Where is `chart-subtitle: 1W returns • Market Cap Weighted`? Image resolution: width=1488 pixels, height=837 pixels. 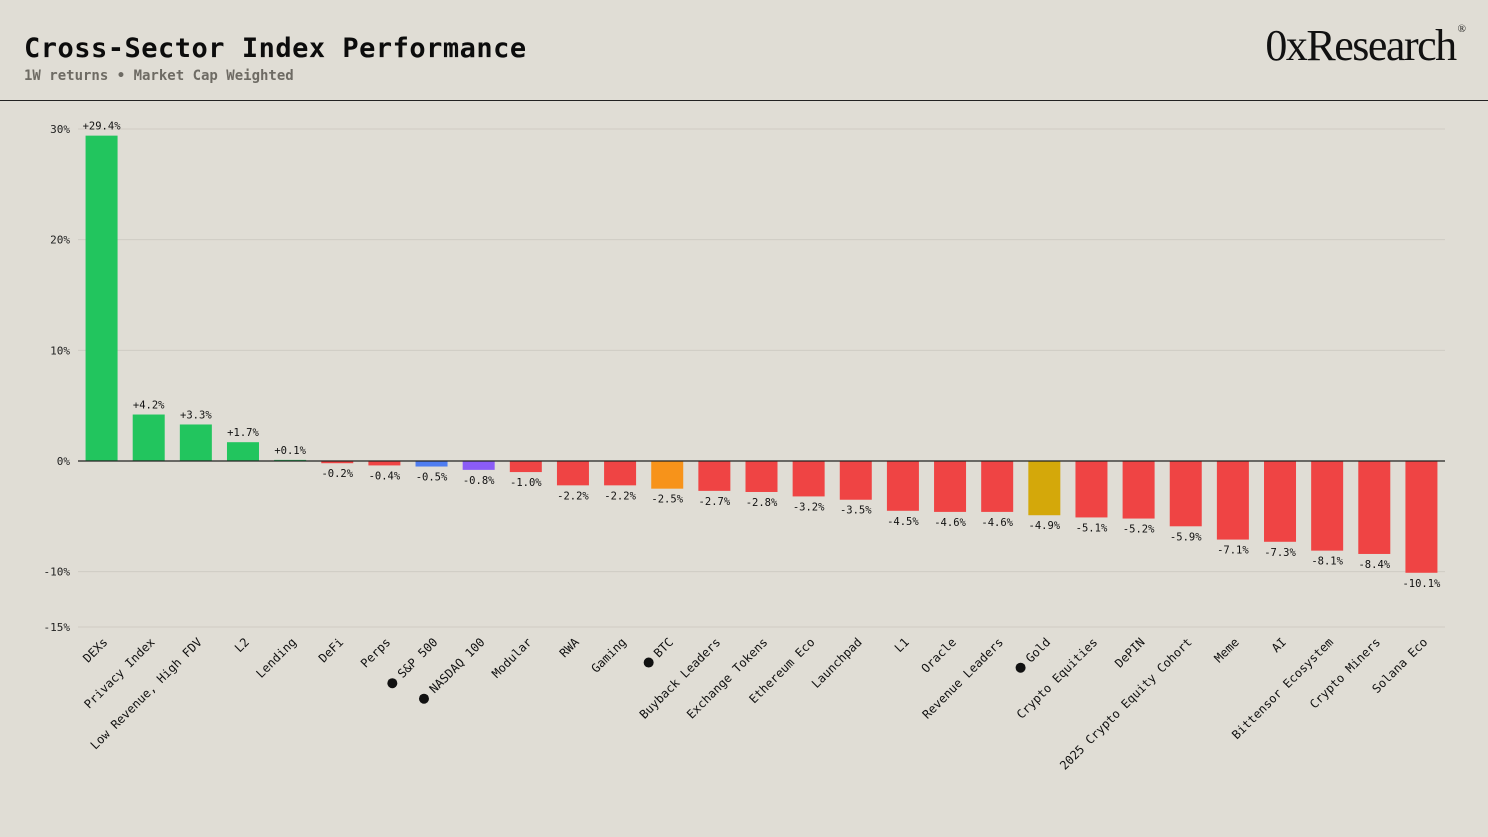 chart-subtitle: 1W returns • Market Cap Weighted is located at coordinates (159, 76).